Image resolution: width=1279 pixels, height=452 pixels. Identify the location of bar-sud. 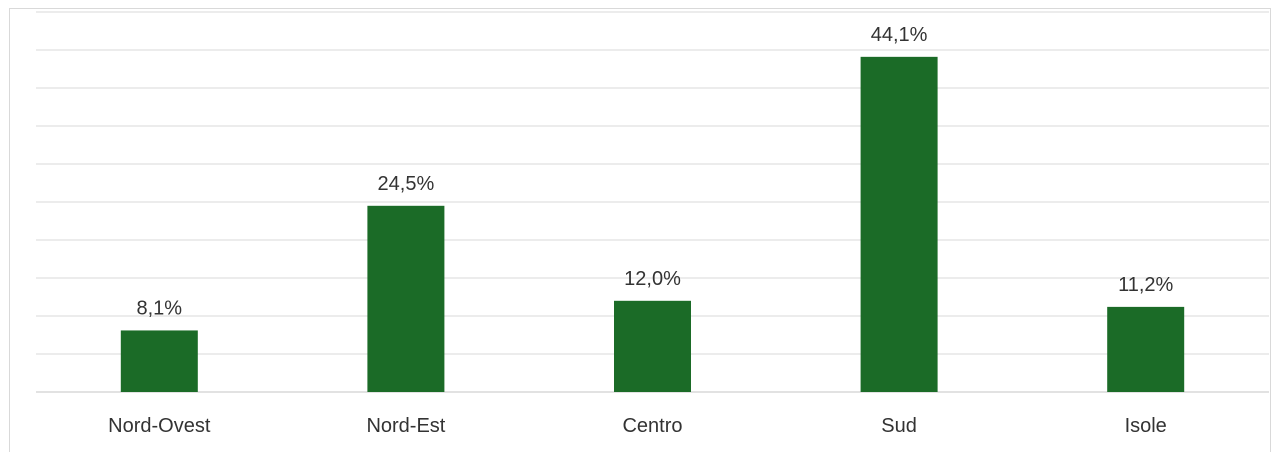
(899, 224).